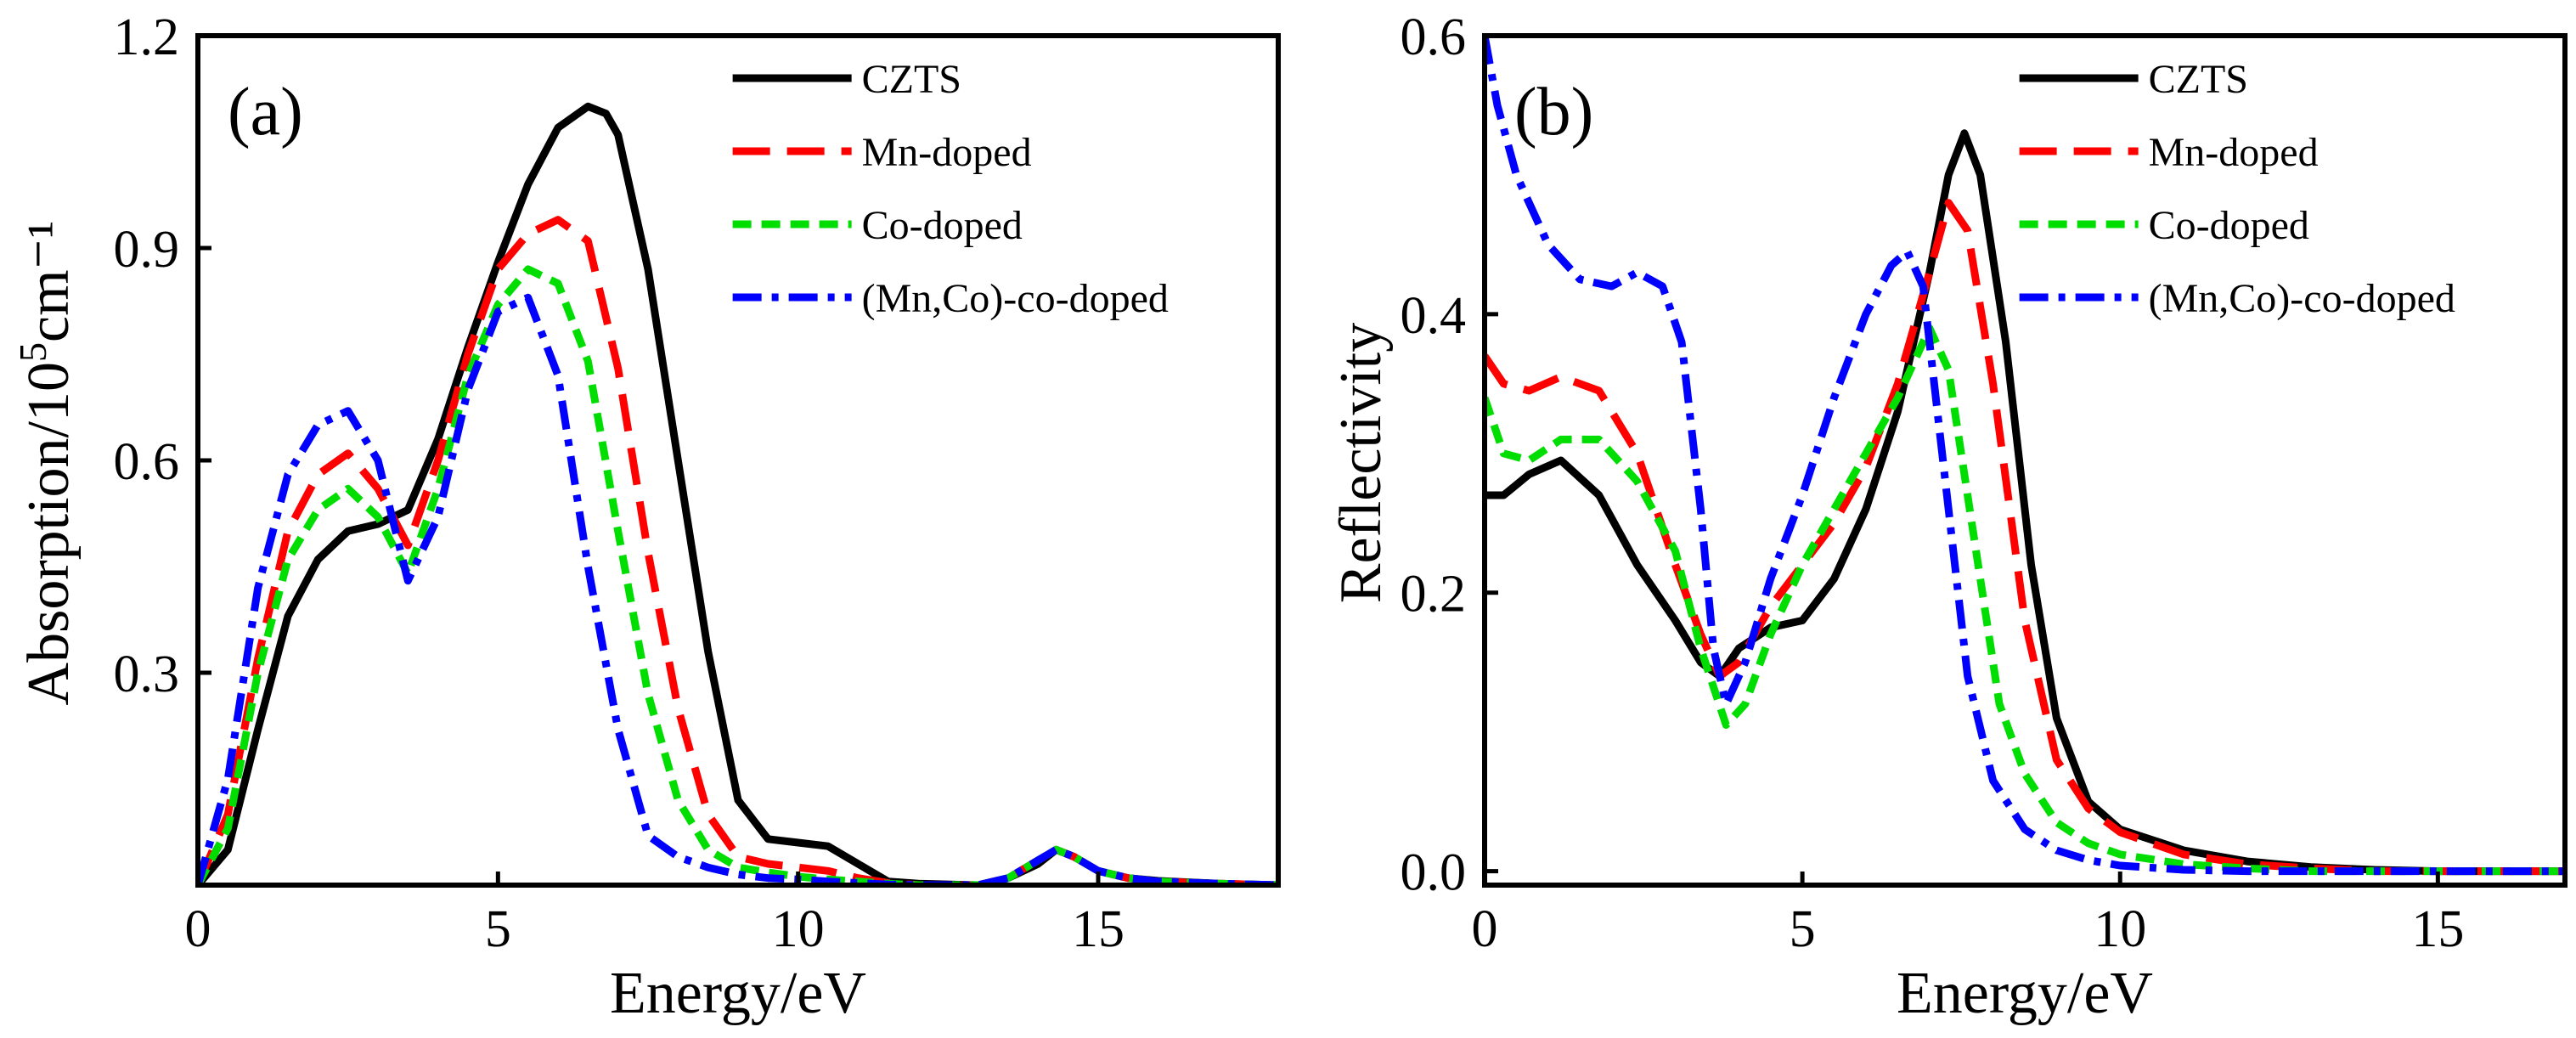 The width and height of the screenshot is (2576, 1038). What do you see at coordinates (2120, 929) in the screenshot?
I see `x-tick-label-b: 10` at bounding box center [2120, 929].